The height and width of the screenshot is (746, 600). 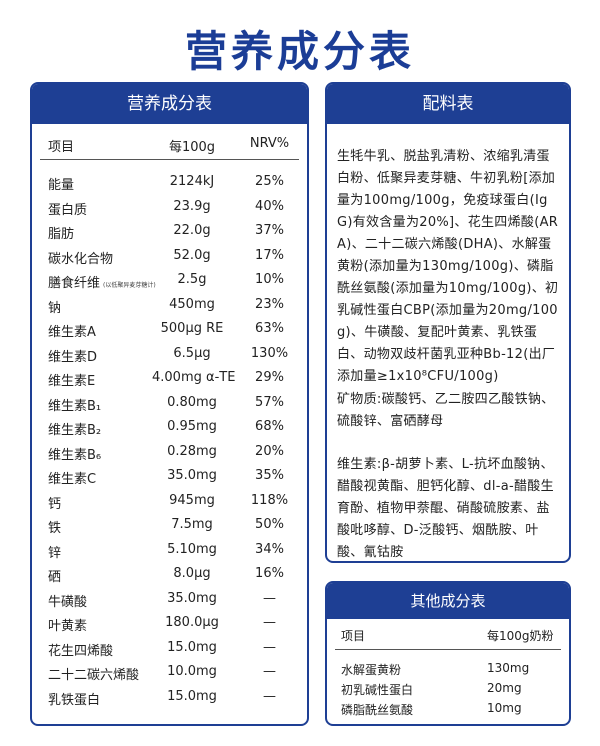 I want to click on row-nrv: 50%, so click(x=269, y=524).